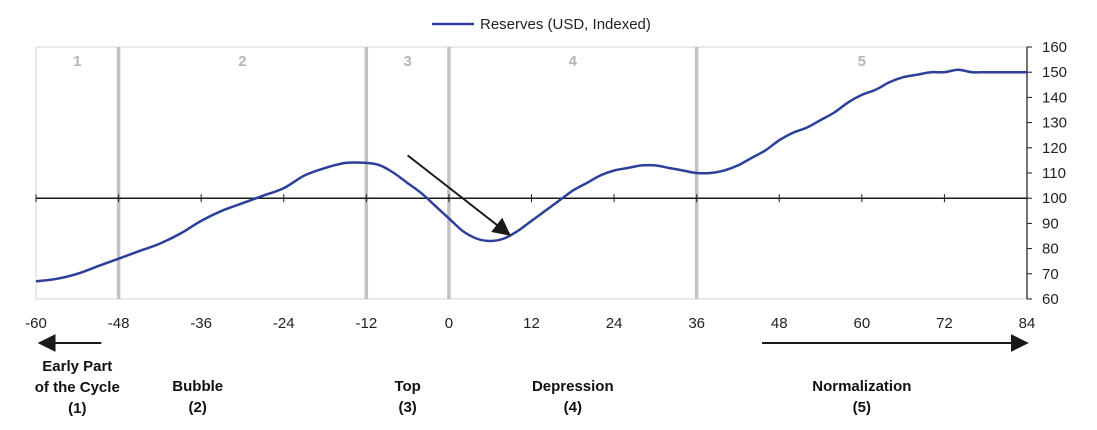 The height and width of the screenshot is (430, 1097). Describe the element at coordinates (696, 323) in the screenshot. I see `x-tick-label: 36` at that location.